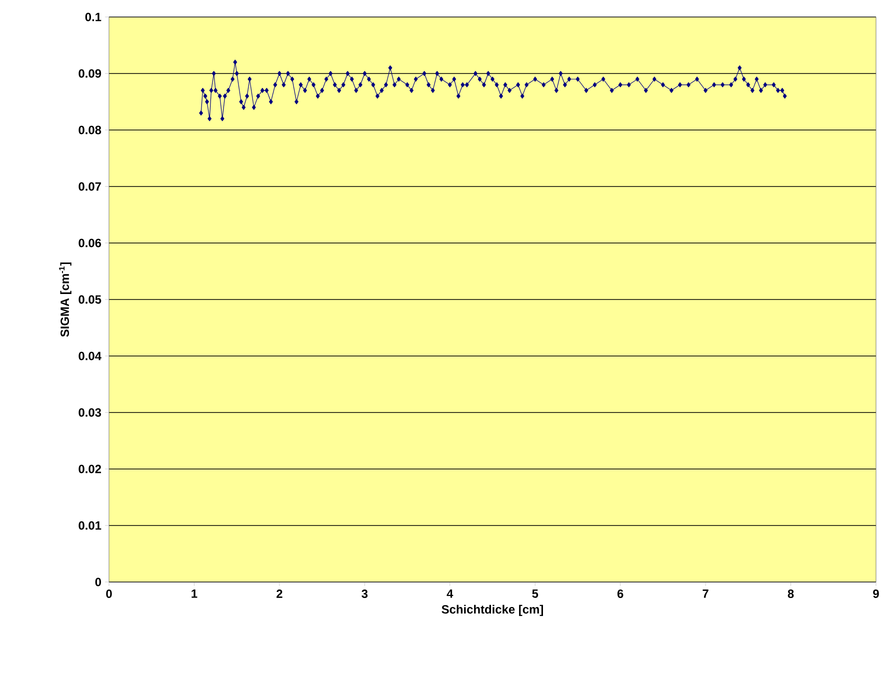 The image size is (881, 675). I want to click on y-tick-label: 0.03, so click(90, 412).